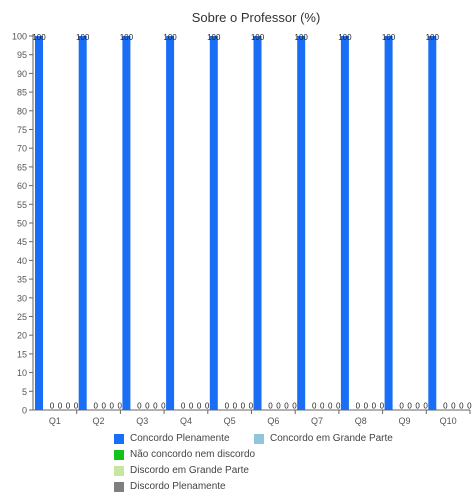 The image size is (474, 503). What do you see at coordinates (22, 298) in the screenshot?
I see `y-tick-label: 30` at bounding box center [22, 298].